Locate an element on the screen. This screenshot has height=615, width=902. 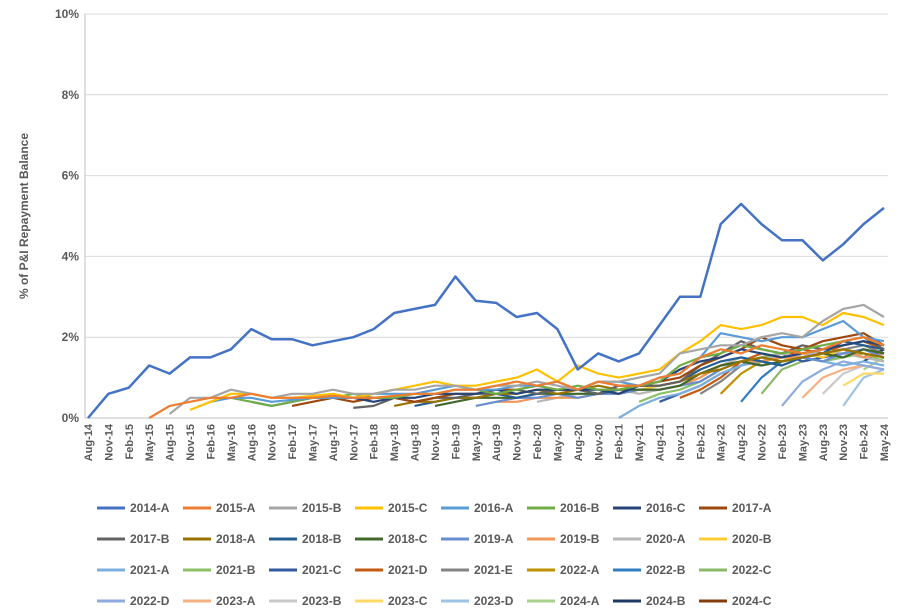
x-tick-label: Nov-21 is located at coordinates (681, 442).